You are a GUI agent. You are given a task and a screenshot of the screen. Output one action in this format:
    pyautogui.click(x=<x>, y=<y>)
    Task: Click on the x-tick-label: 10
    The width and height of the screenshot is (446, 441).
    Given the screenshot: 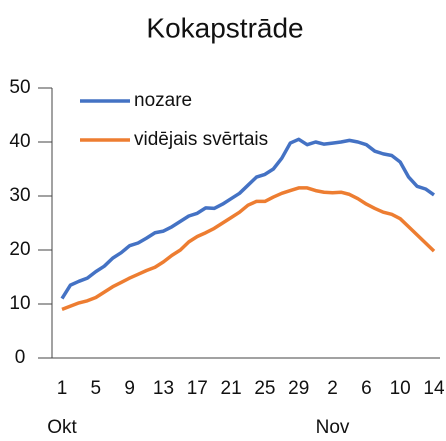 What is the action you would take?
    pyautogui.click(x=400, y=388)
    